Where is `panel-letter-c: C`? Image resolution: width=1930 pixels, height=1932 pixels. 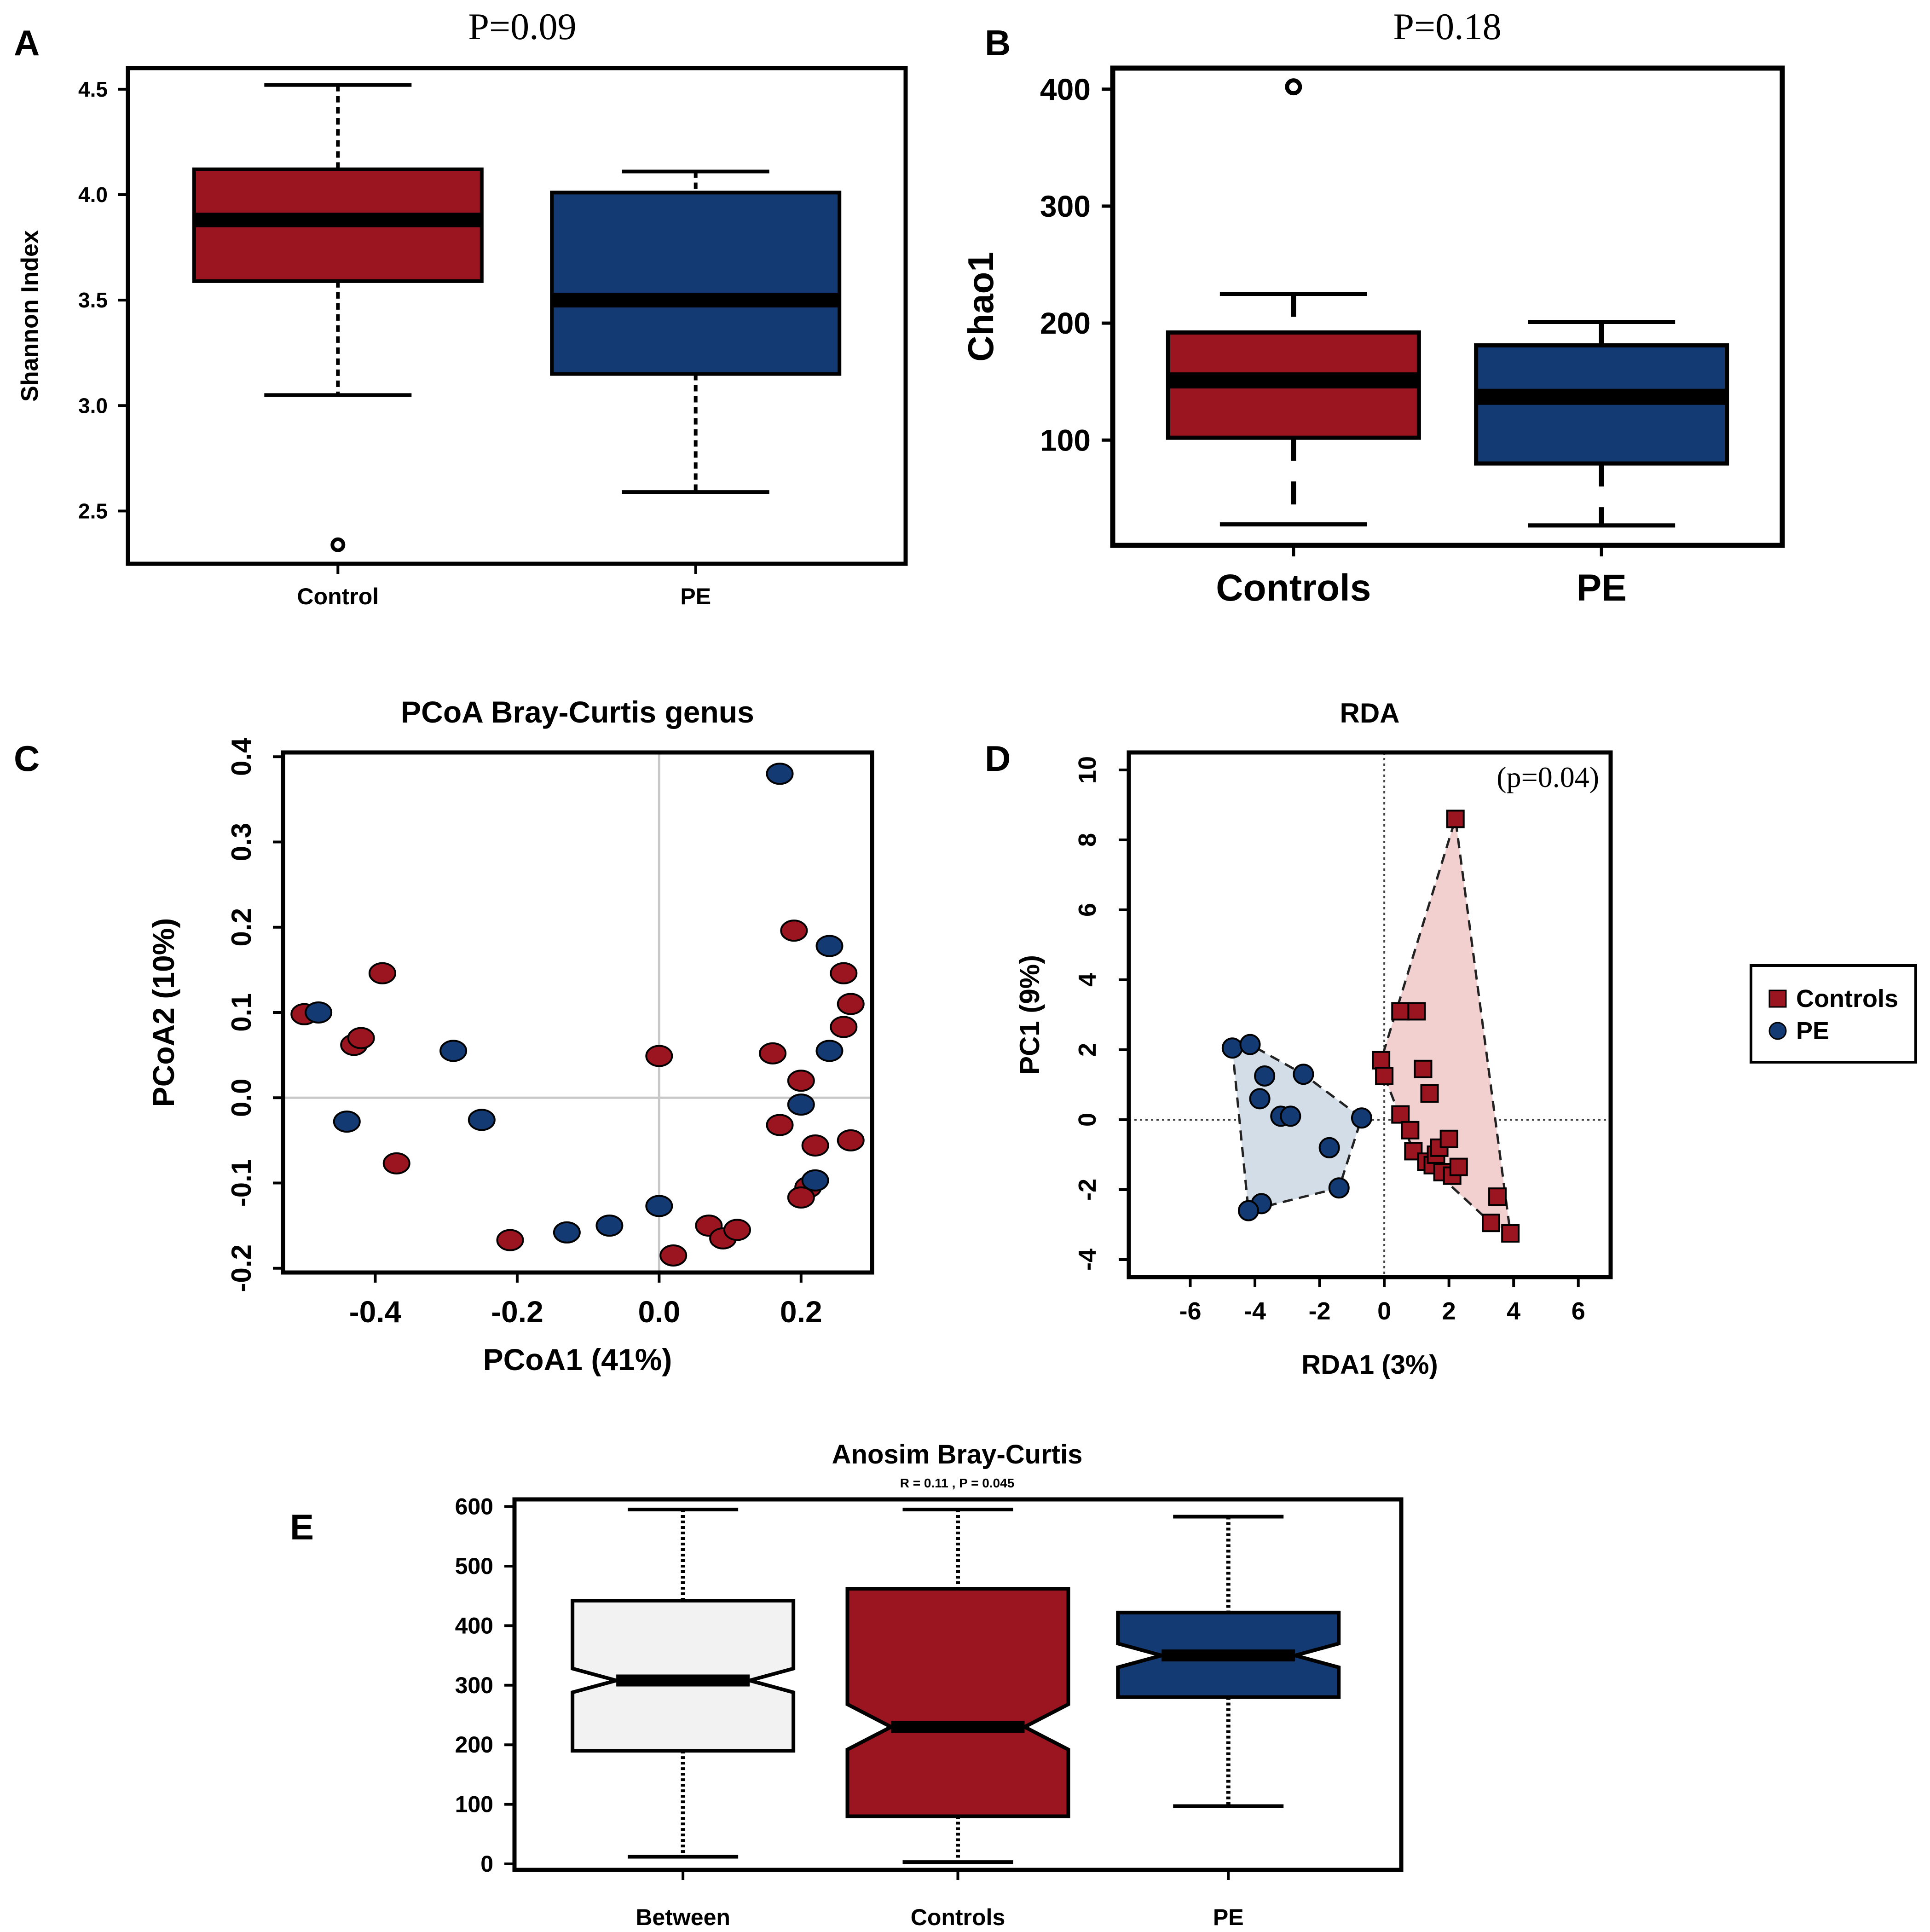
panel-letter-c: C is located at coordinates (27, 758).